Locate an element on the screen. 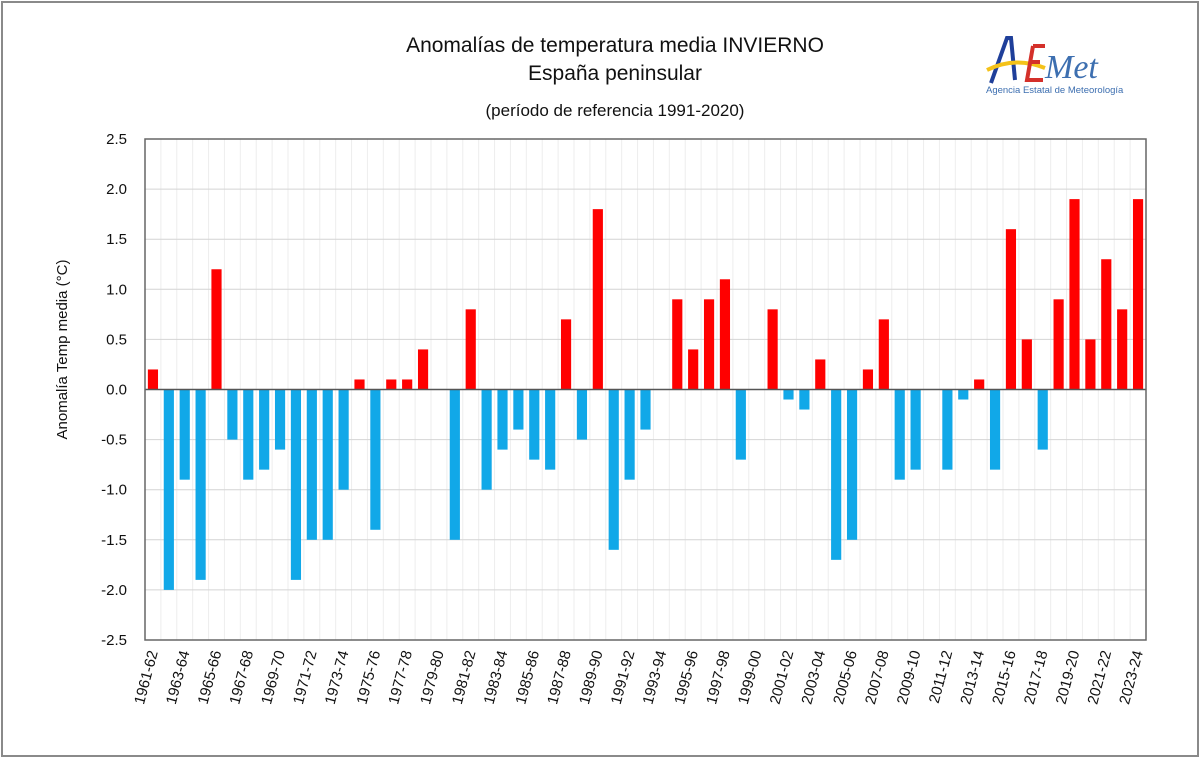 The width and height of the screenshot is (1200, 758). x-tick-label: 1975-76 is located at coordinates (369, 678).